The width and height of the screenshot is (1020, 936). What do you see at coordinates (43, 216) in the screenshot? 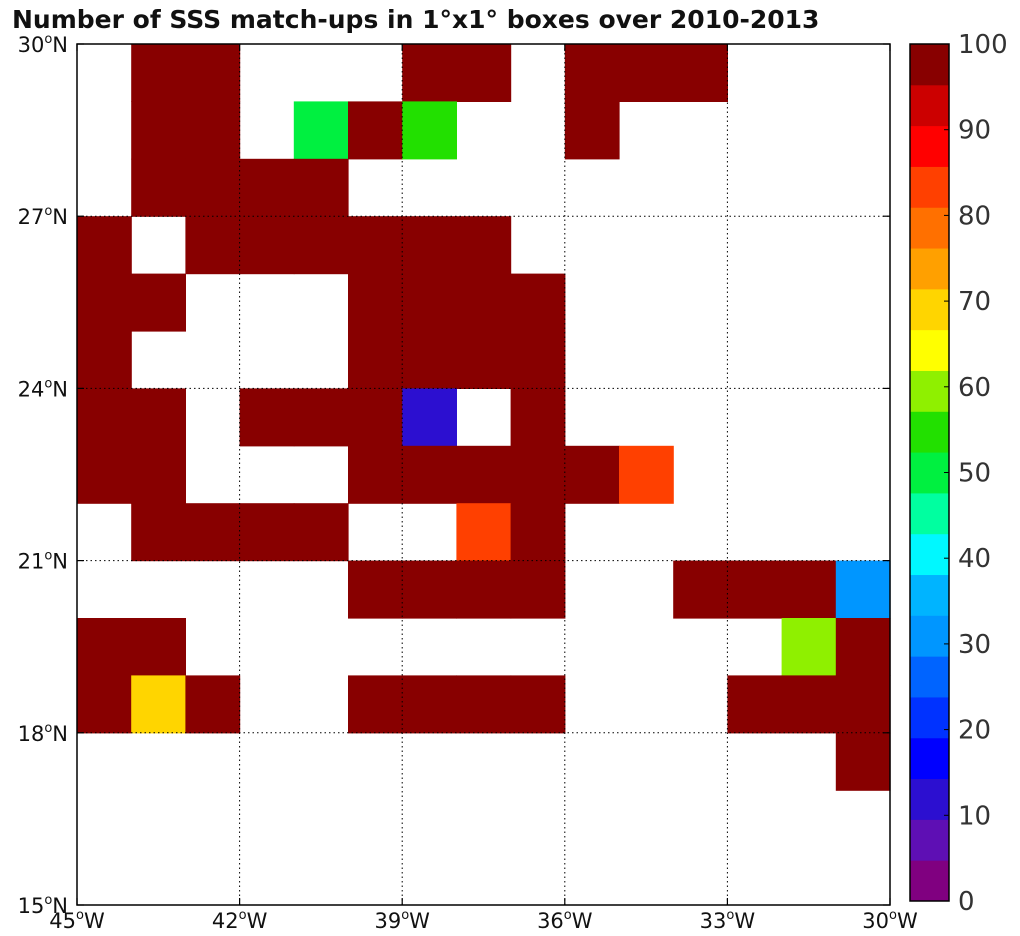
I see `y-tick-label: 27oN` at bounding box center [43, 216].